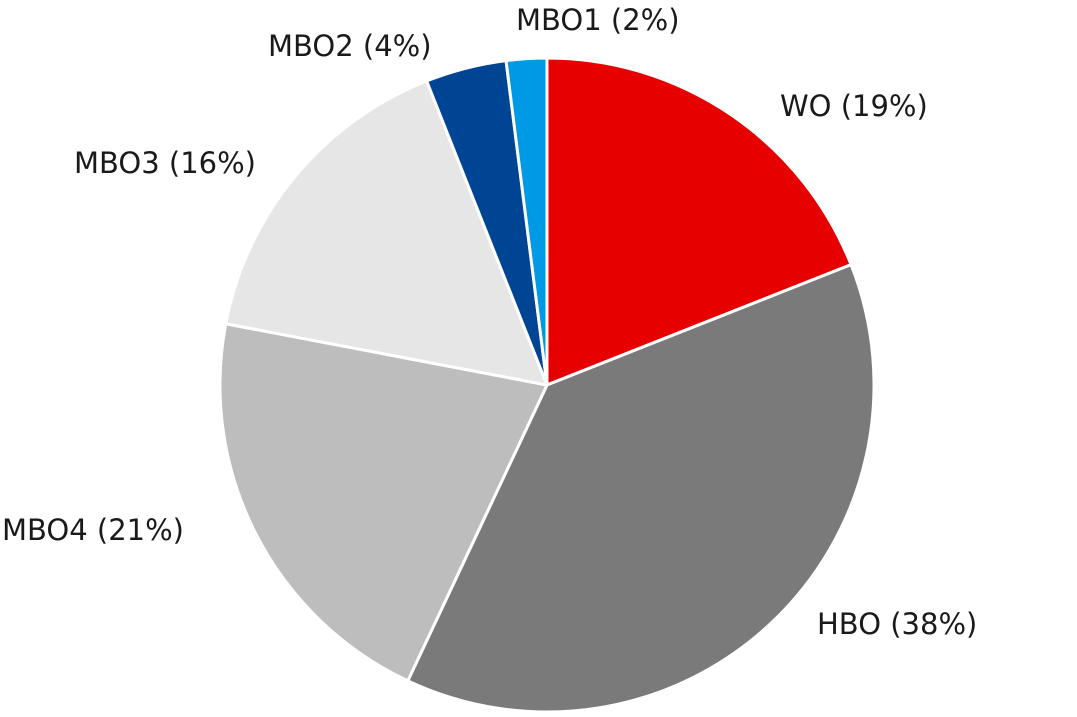 The image size is (1077, 717). What do you see at coordinates (598, 20) in the screenshot?
I see `pie-label-mbo1: MBO1 (2%)` at bounding box center [598, 20].